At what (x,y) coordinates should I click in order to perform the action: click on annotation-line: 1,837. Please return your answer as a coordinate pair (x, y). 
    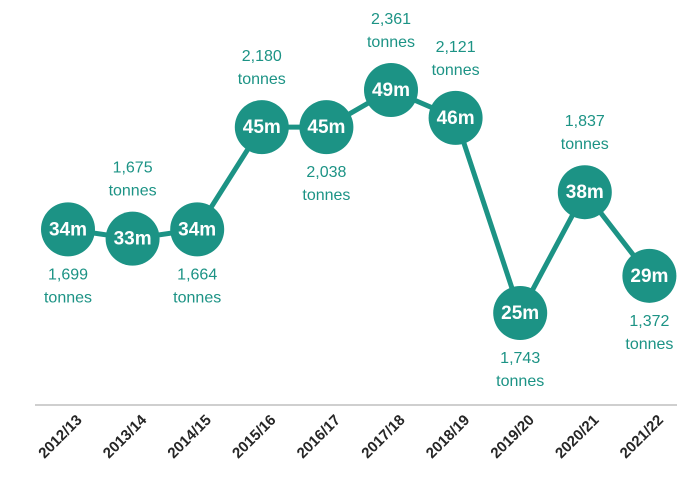
    Looking at the image, I should click on (585, 121).